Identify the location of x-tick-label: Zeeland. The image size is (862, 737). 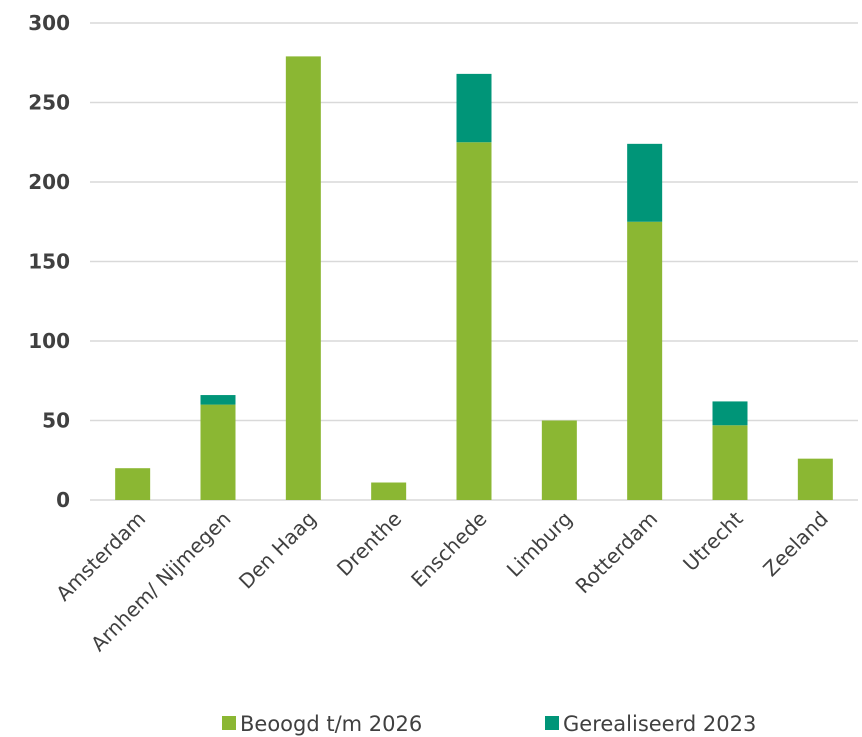
(795, 544).